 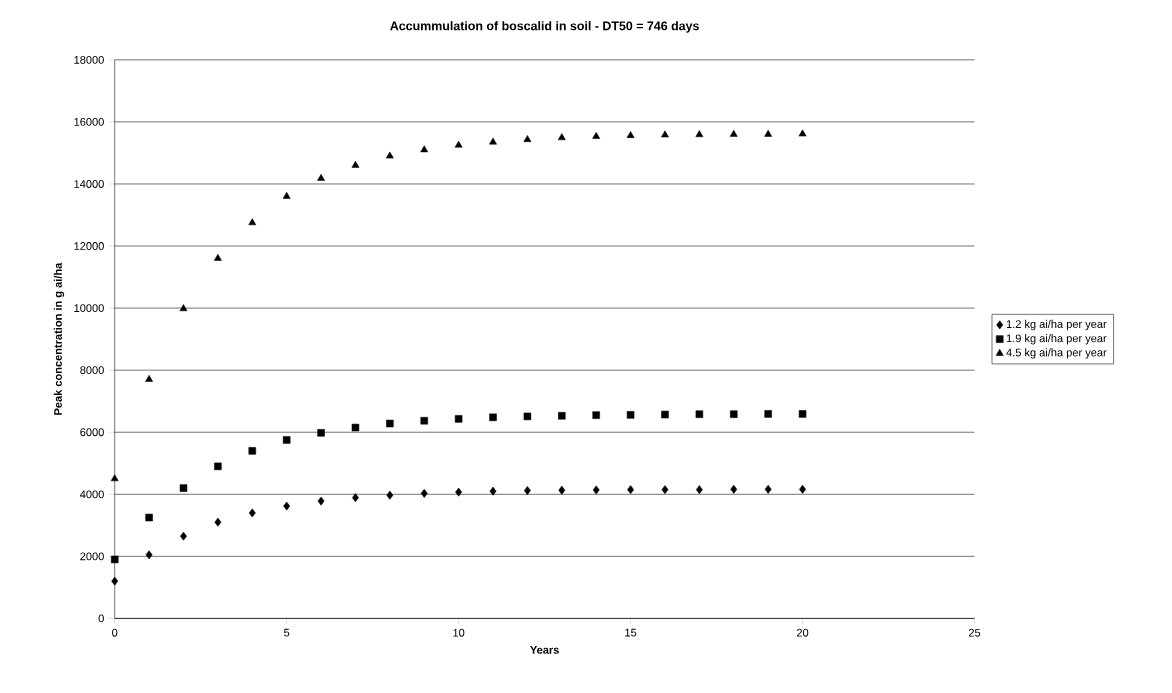 I want to click on y-tick-label: 16000, so click(x=89, y=121).